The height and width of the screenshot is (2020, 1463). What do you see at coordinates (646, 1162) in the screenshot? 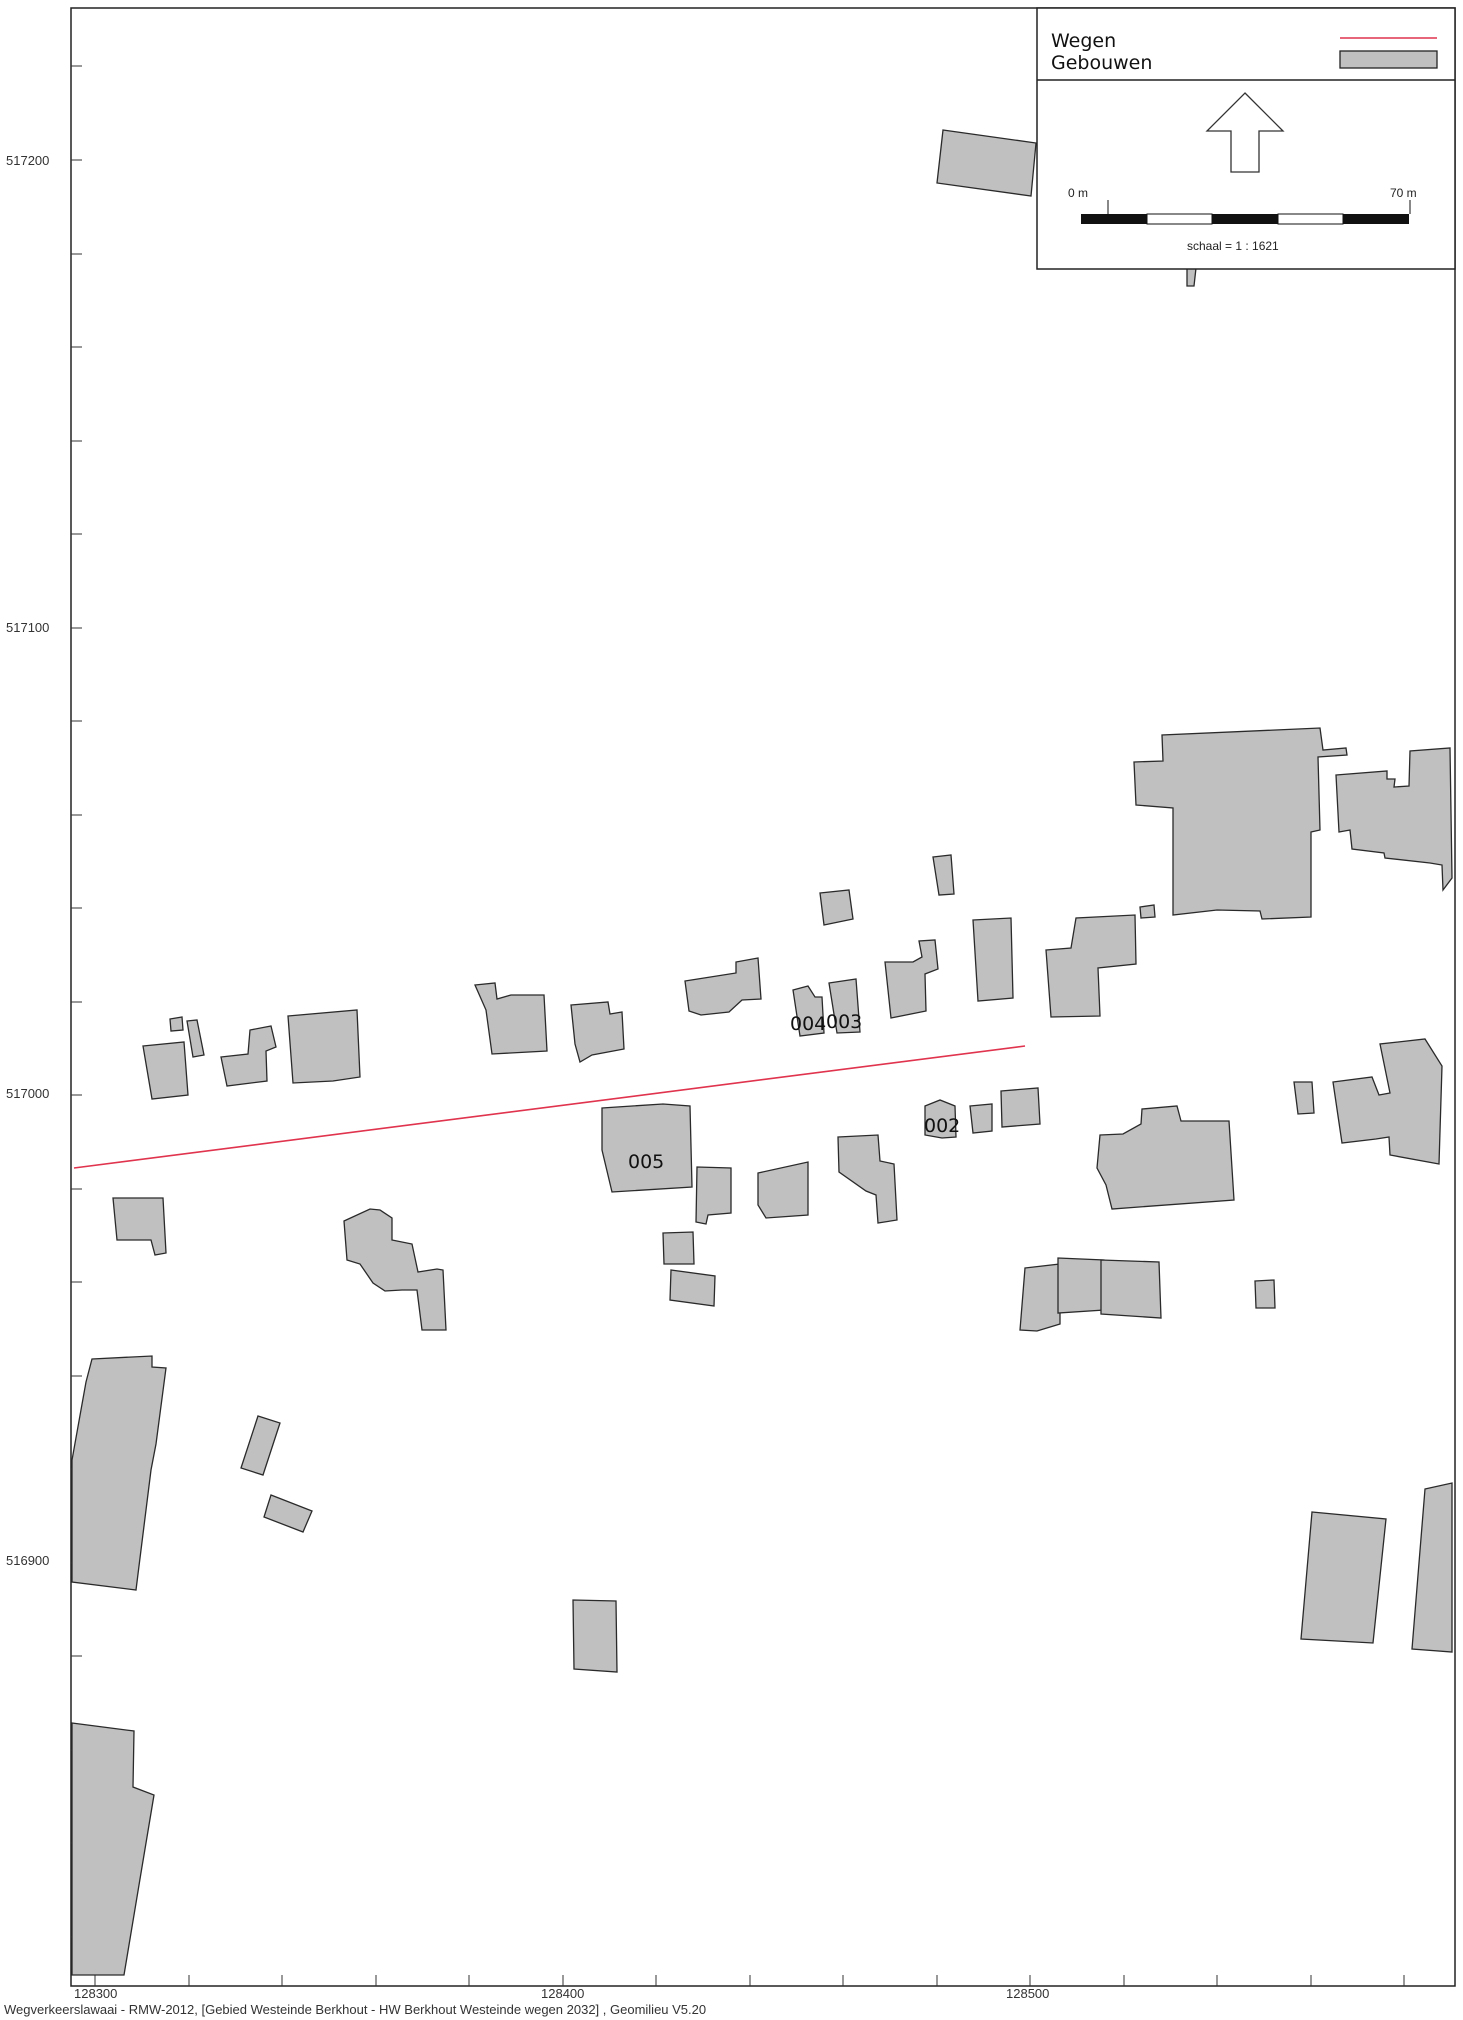
I see `building-label-005: 005` at bounding box center [646, 1162].